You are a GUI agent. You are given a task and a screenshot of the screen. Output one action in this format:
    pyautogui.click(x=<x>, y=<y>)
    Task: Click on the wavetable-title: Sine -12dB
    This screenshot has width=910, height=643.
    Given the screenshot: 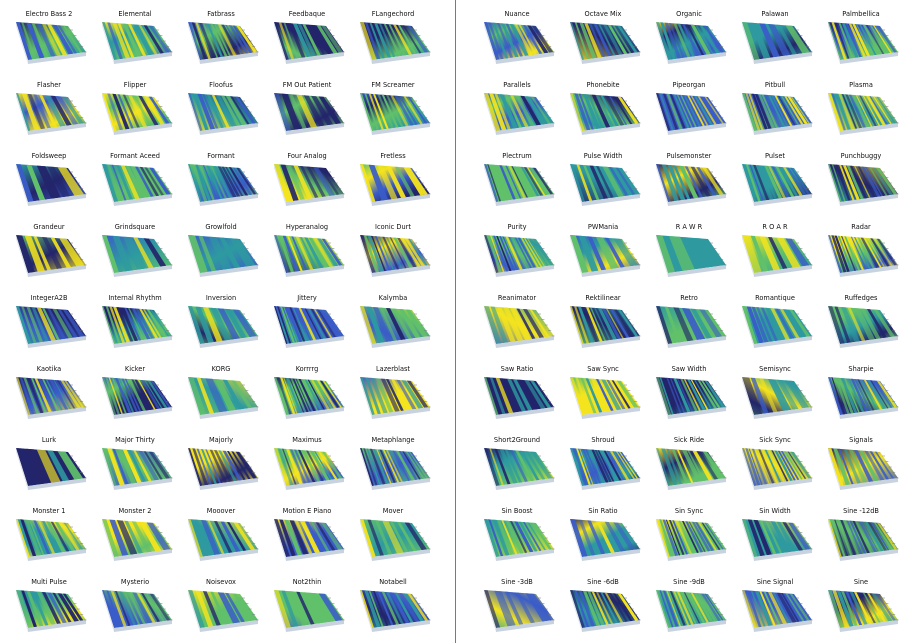 What is the action you would take?
    pyautogui.click(x=861, y=511)
    